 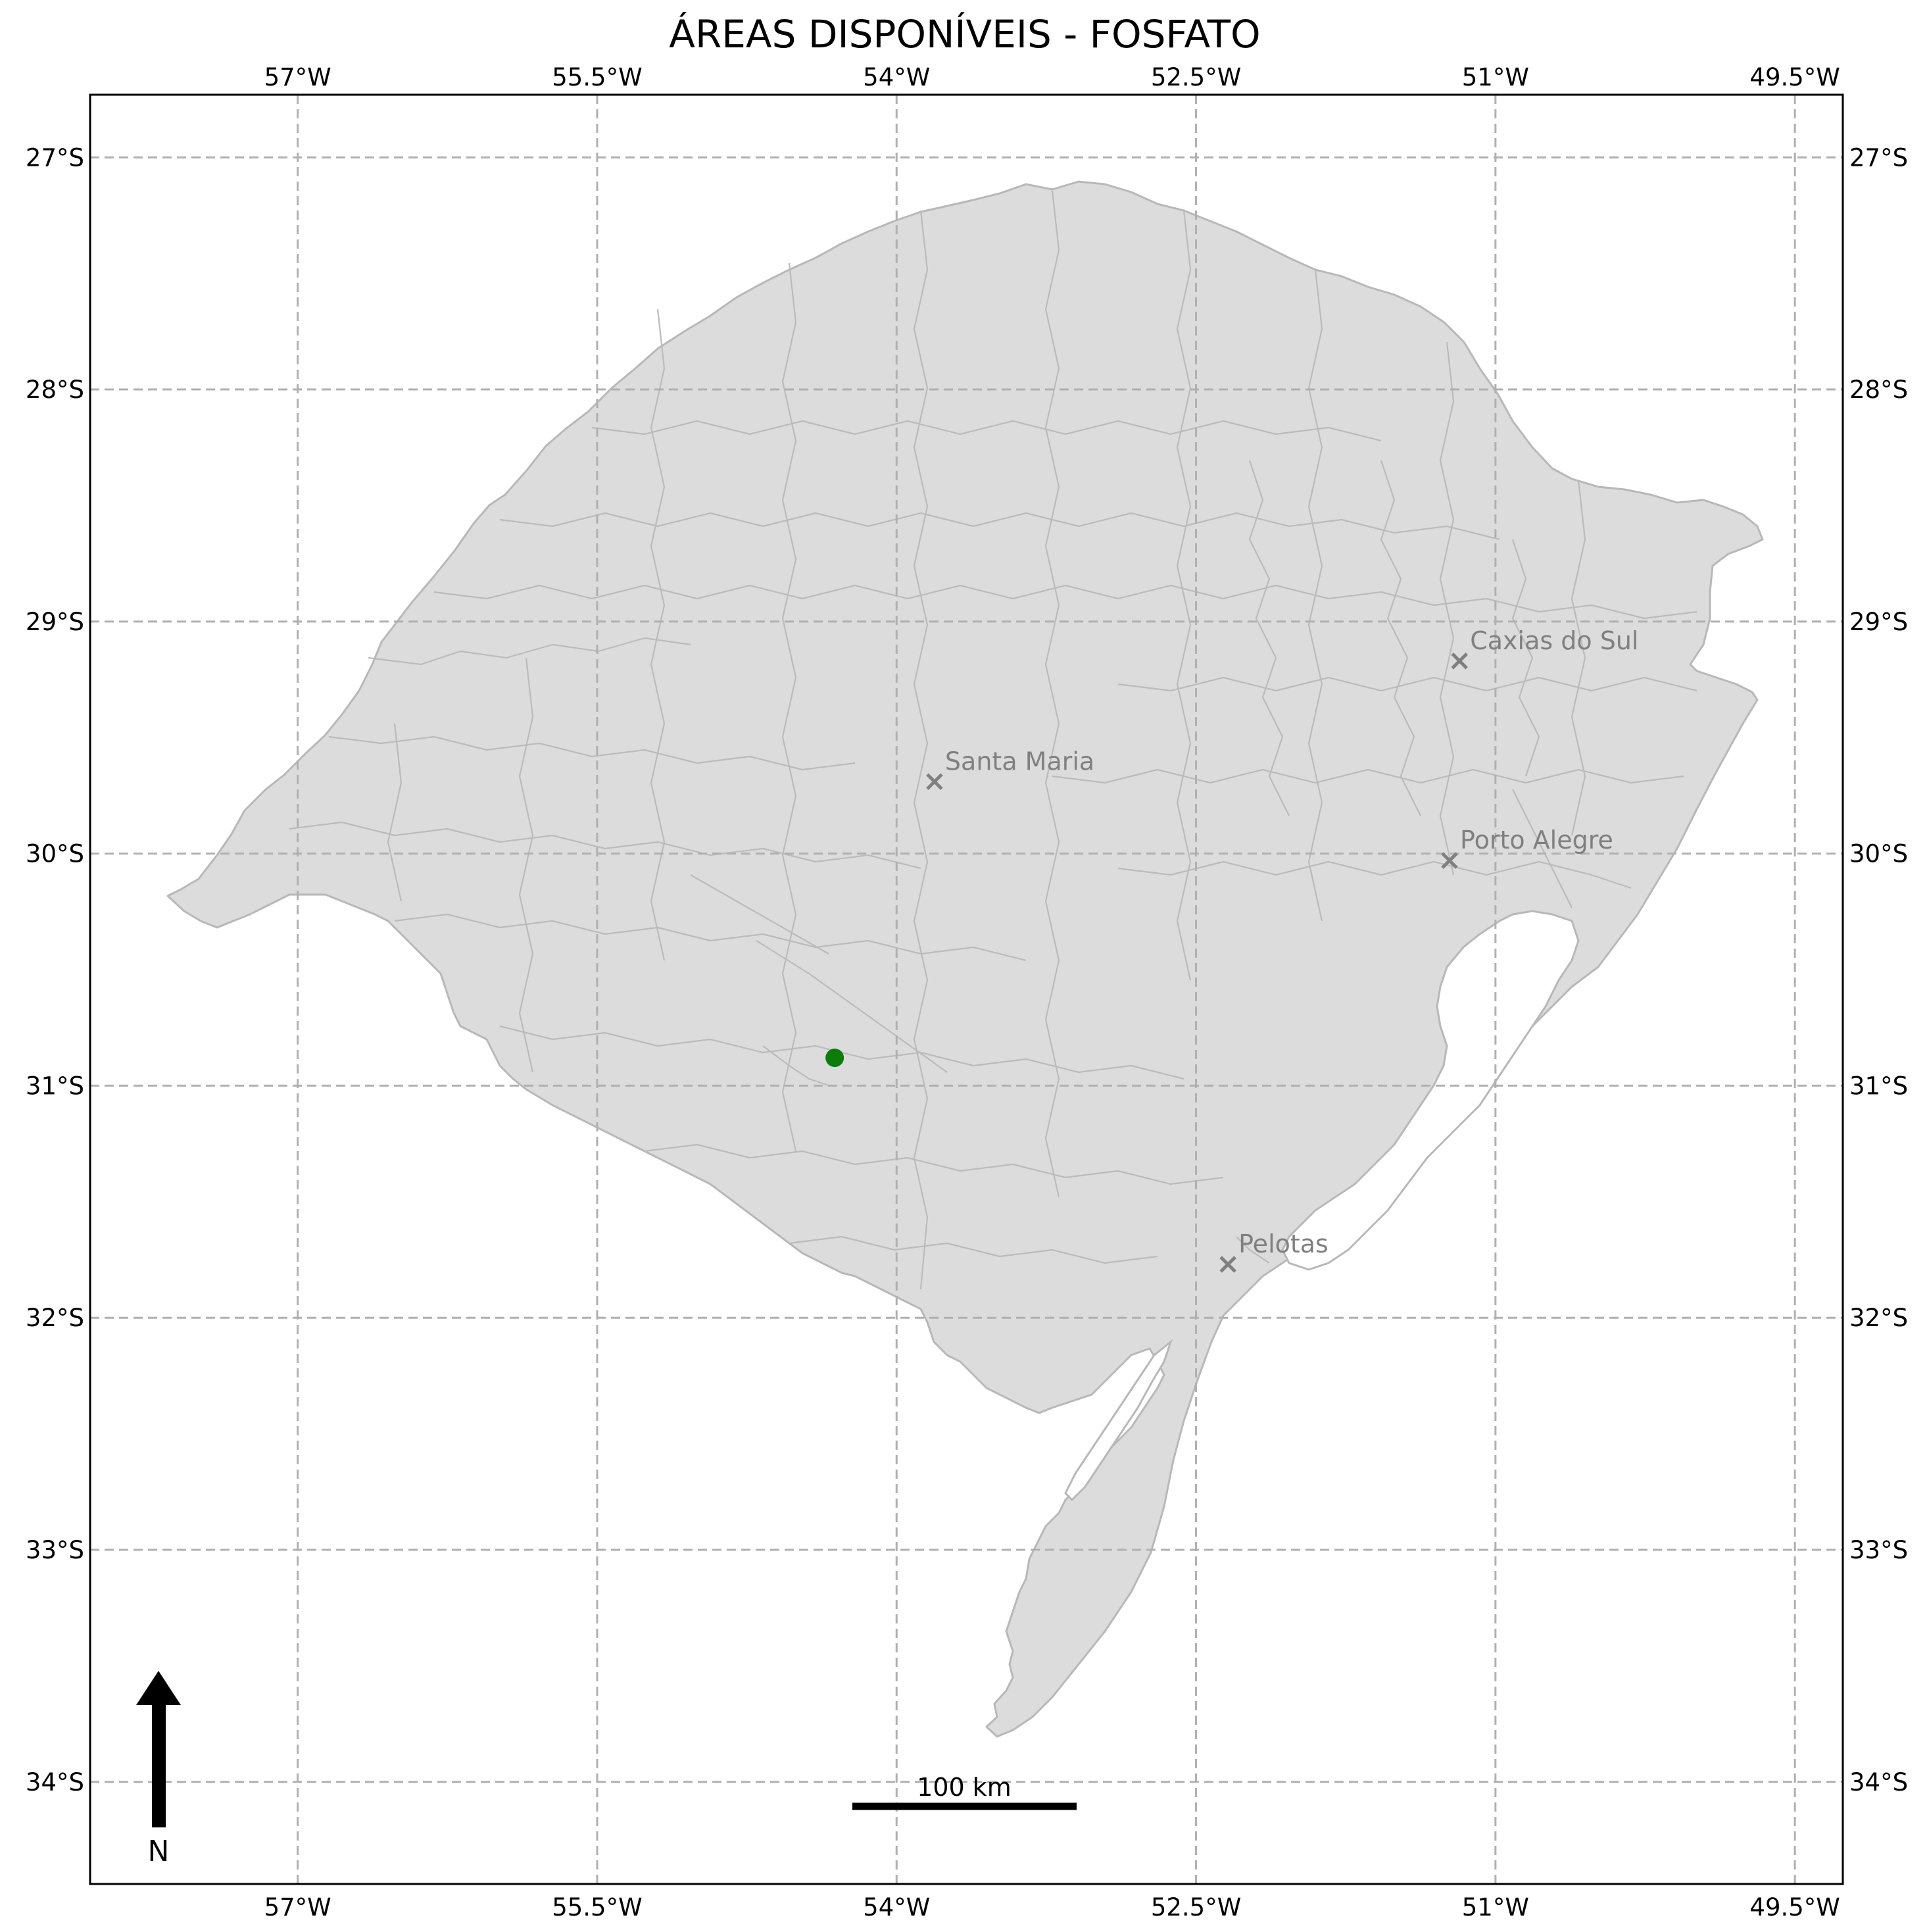 What do you see at coordinates (1878, 1318) in the screenshot?
I see `lat-tick-label-right: 32°S` at bounding box center [1878, 1318].